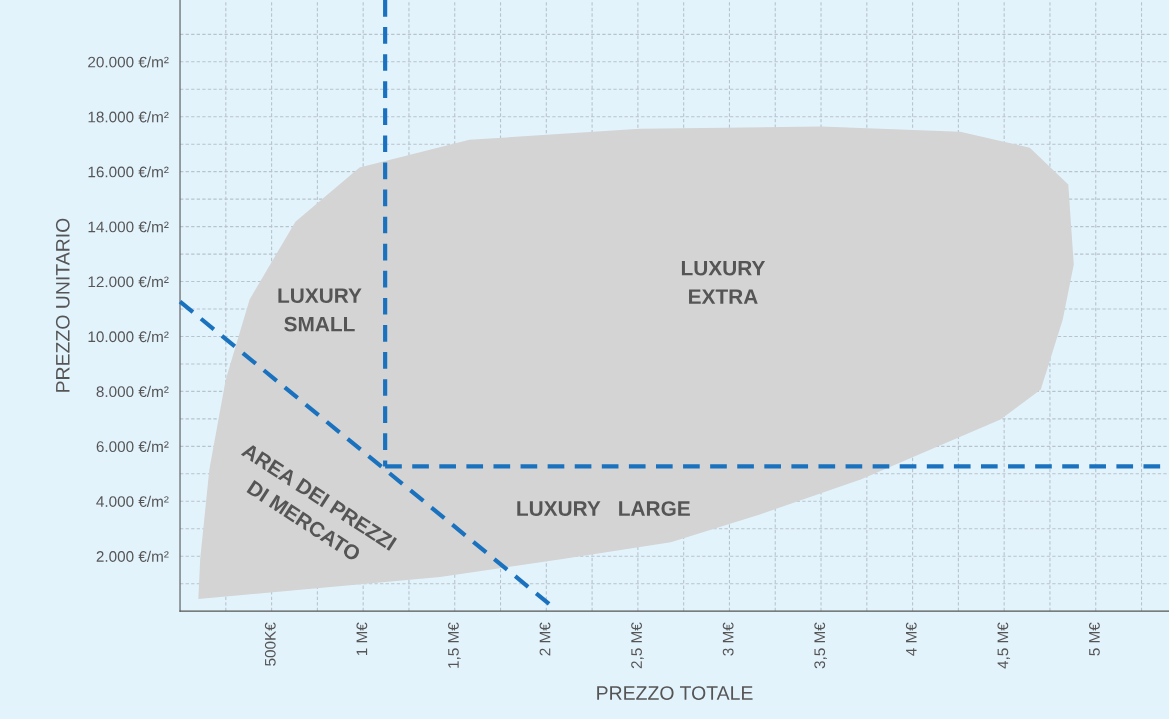 This screenshot has width=1169, height=719. I want to click on x-axis-title: PREZZO TOTALE, so click(675, 693).